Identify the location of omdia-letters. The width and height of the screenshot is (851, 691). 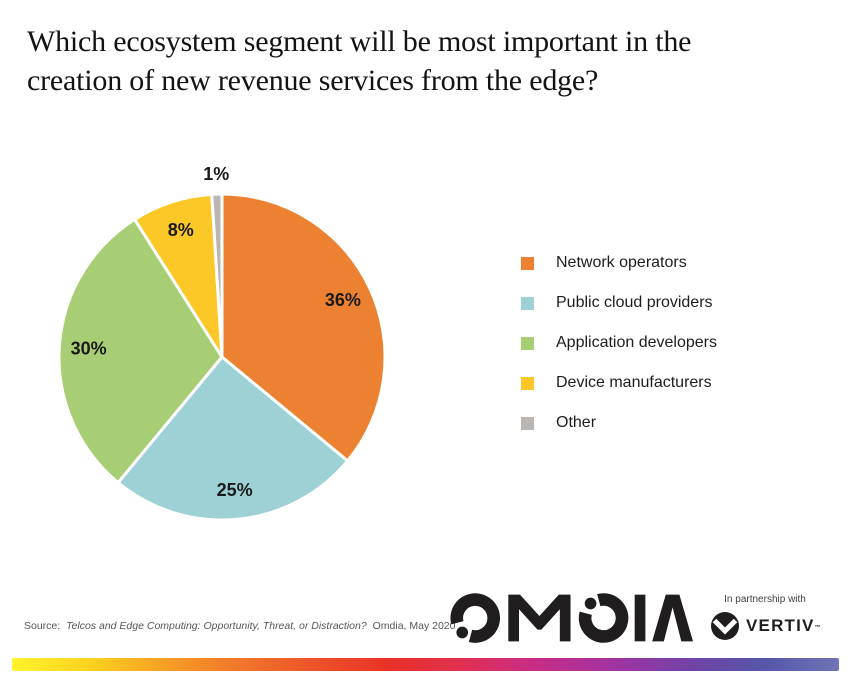
(571, 618).